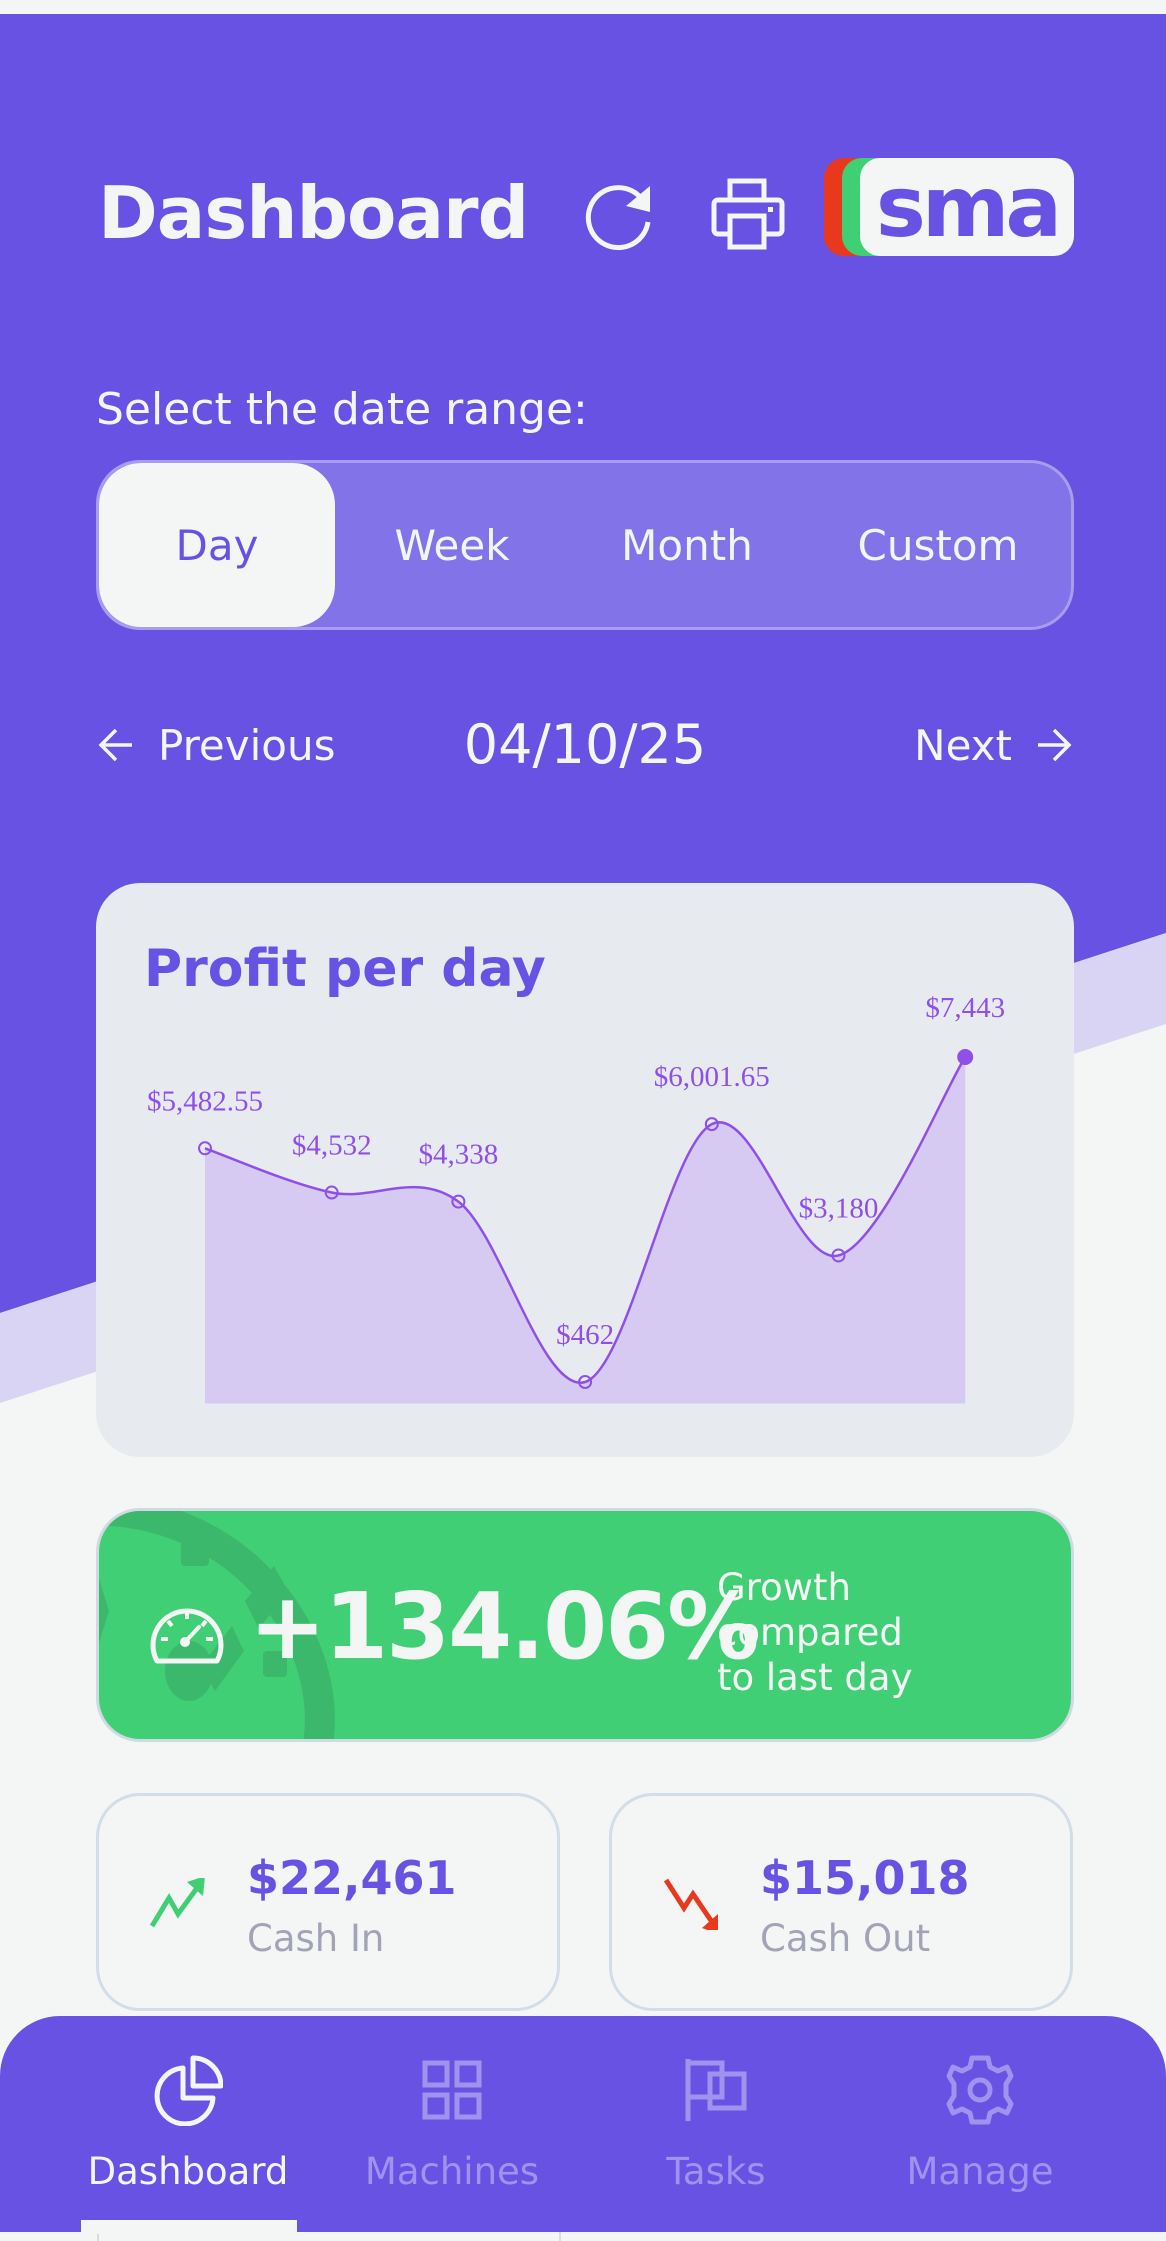 This screenshot has height=2241, width=1166. What do you see at coordinates (716, 2124) in the screenshot?
I see `tab-tasks: Tasks` at bounding box center [716, 2124].